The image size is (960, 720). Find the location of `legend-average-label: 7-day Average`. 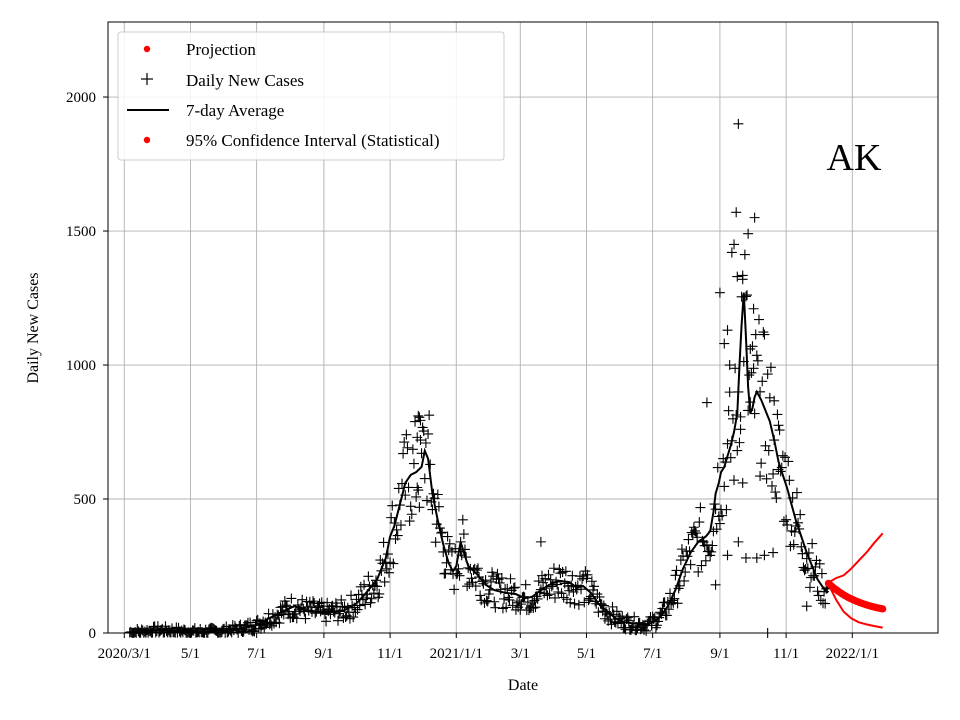

legend-average-label: 7-day Average is located at coordinates (235, 110).